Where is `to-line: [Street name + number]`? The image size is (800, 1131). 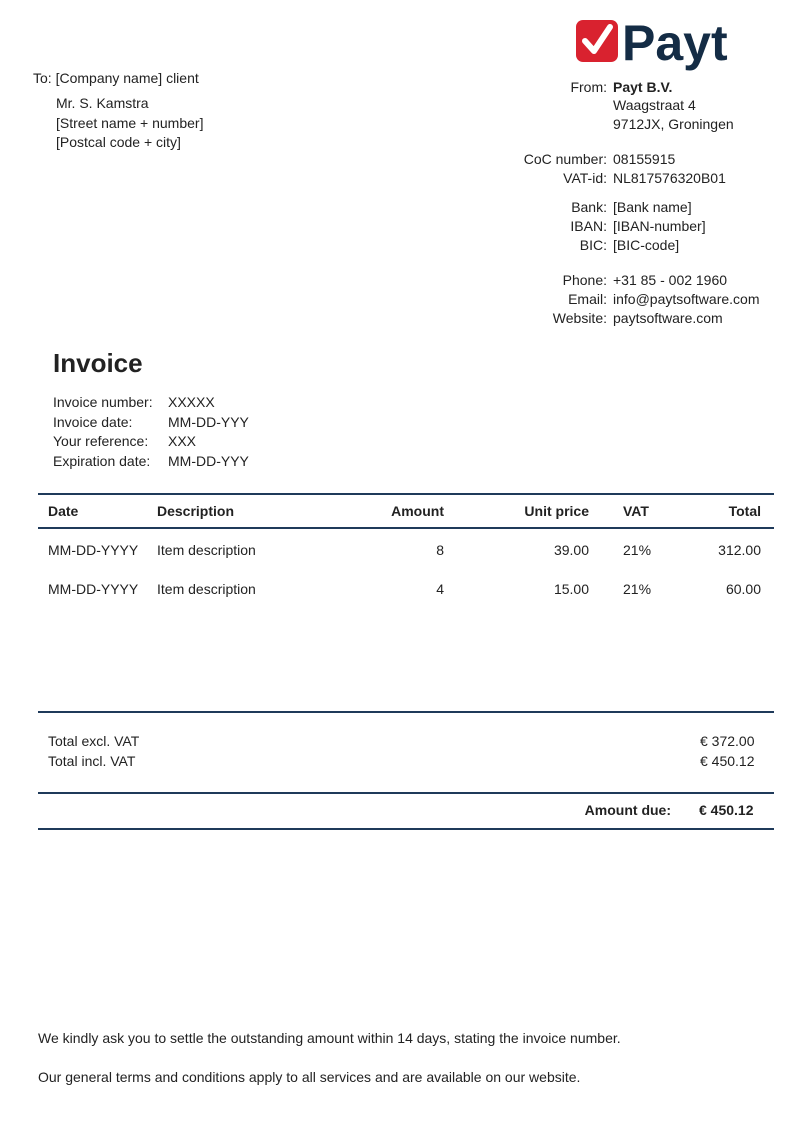
to-line: [Street name + number] is located at coordinates (130, 122).